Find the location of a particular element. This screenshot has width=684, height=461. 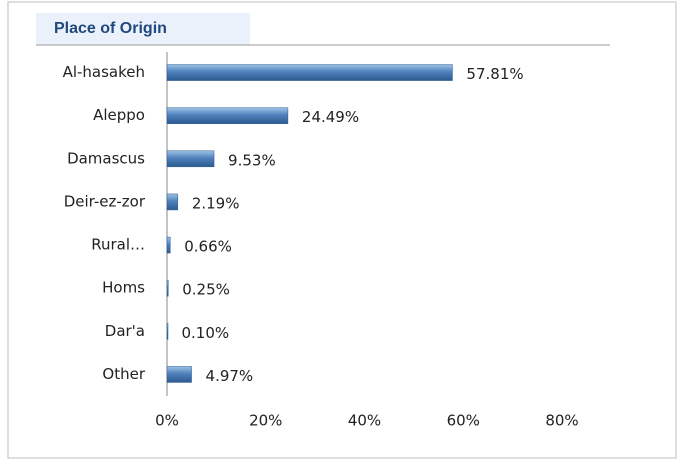

x-tick-label: 0% is located at coordinates (167, 421).